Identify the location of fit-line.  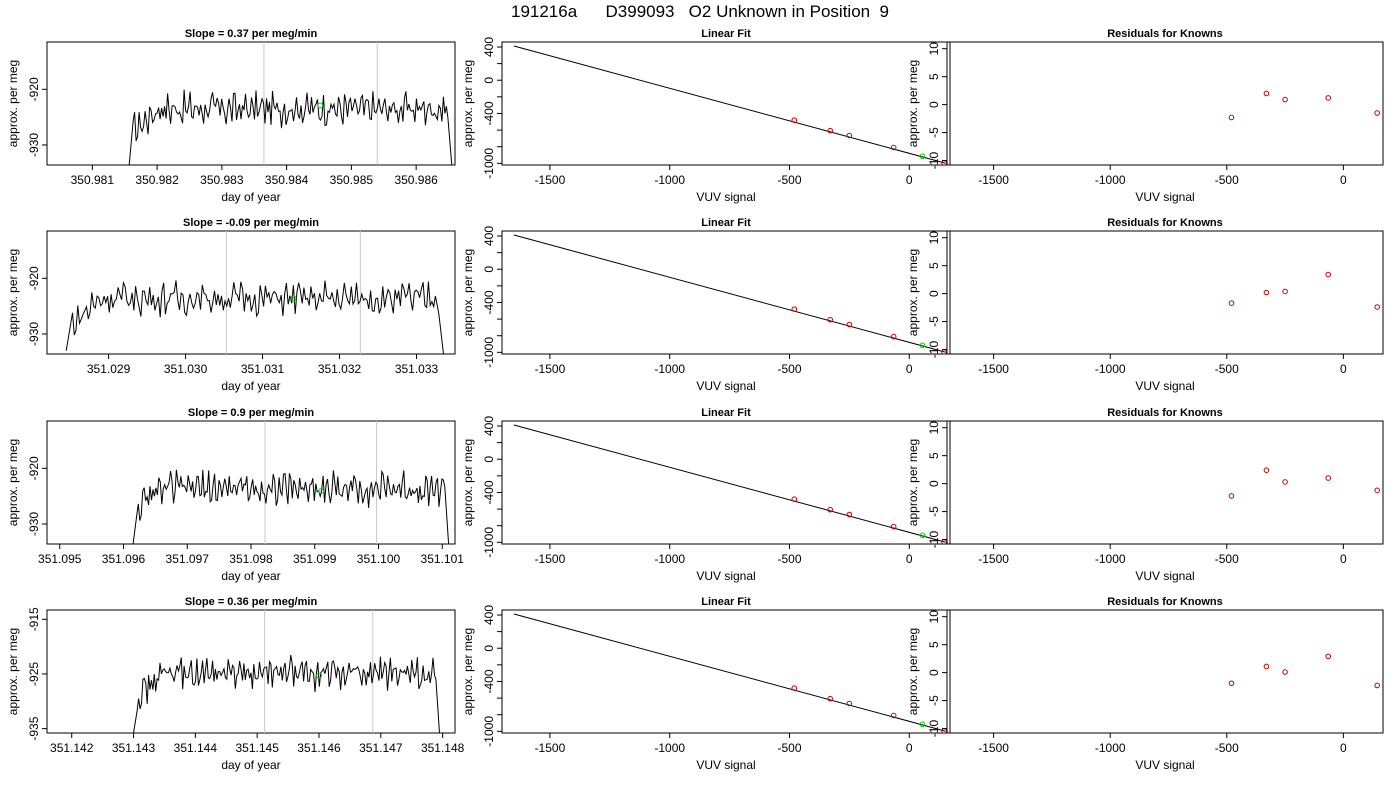
(729, 672).